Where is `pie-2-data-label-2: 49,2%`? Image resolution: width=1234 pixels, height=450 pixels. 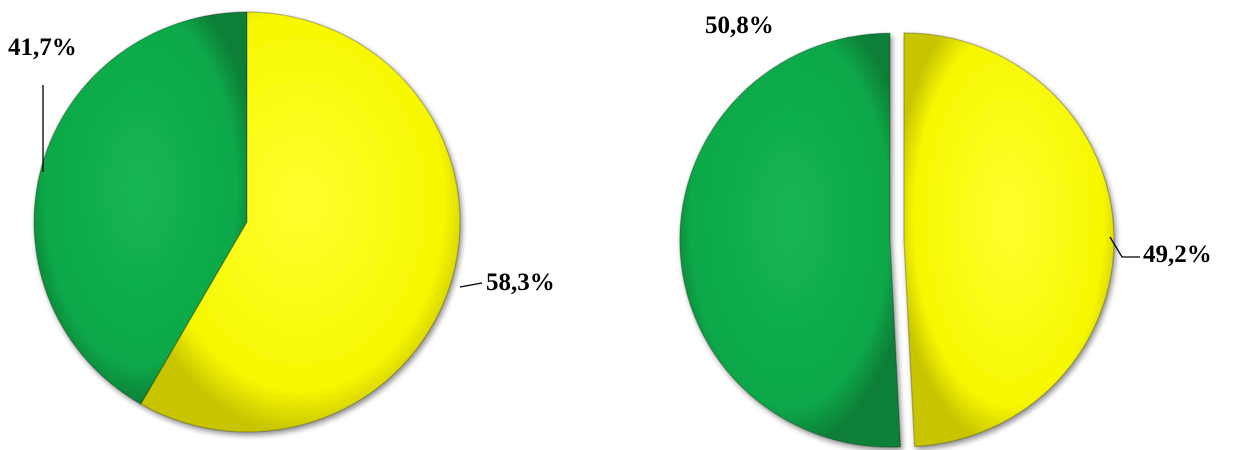 pie-2-data-label-2: 49,2% is located at coordinates (1177, 254).